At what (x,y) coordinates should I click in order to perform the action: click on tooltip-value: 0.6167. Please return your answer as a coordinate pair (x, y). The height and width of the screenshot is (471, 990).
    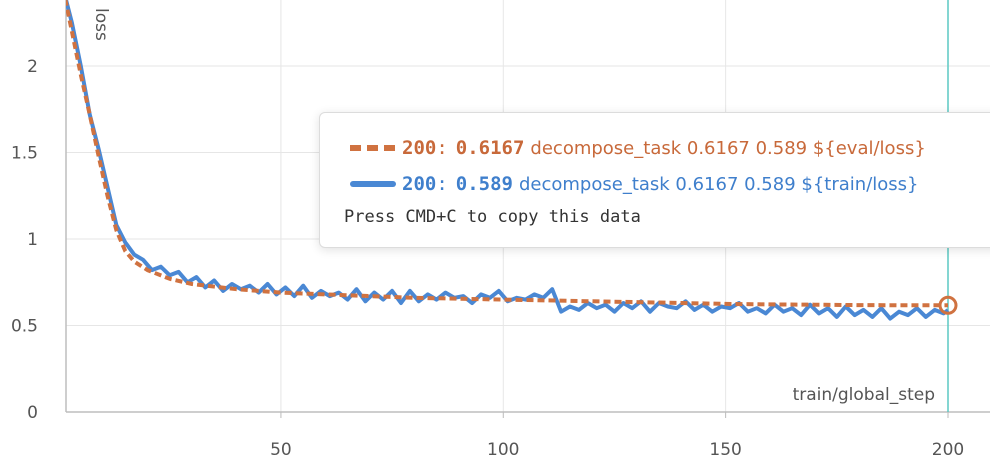
    Looking at the image, I should click on (490, 148).